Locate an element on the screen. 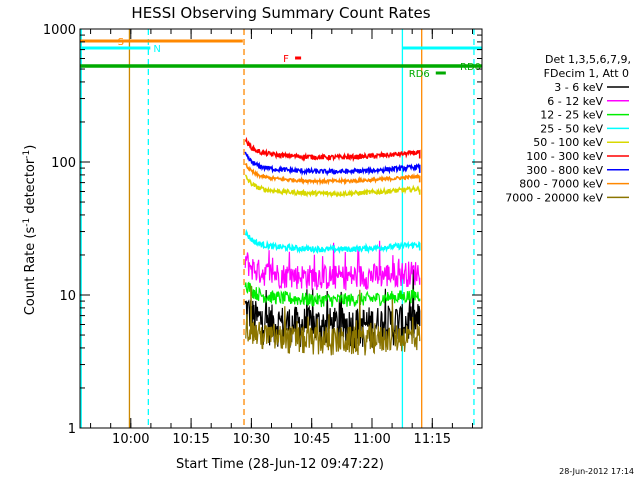 The width and height of the screenshot is (640, 480). flag-label-0: S is located at coordinates (121, 42).